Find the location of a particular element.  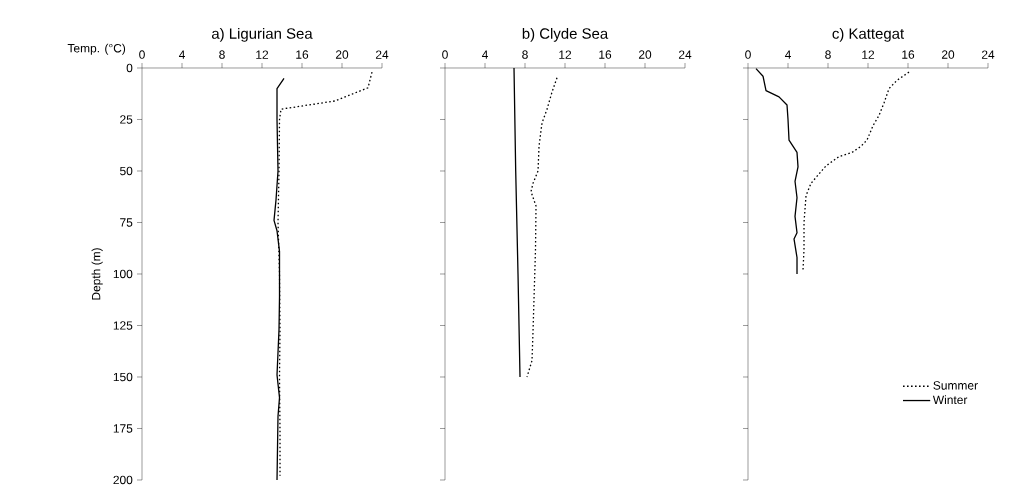

y-axis-title: Depth (m) is located at coordinates (97, 274).